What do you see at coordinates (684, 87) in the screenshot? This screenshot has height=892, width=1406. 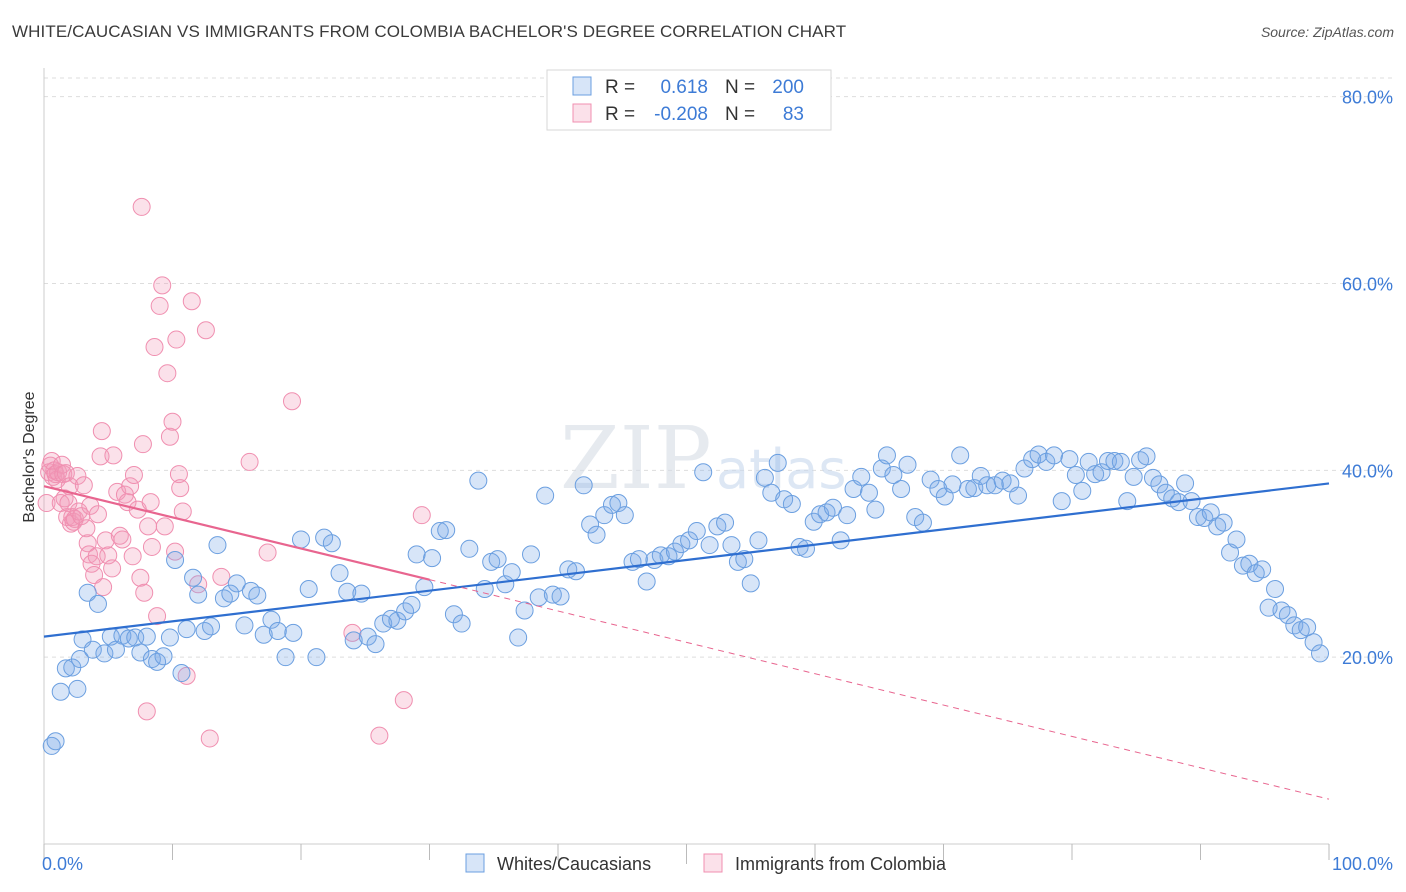 I see `legend-r-value: 0.618` at bounding box center [684, 87].